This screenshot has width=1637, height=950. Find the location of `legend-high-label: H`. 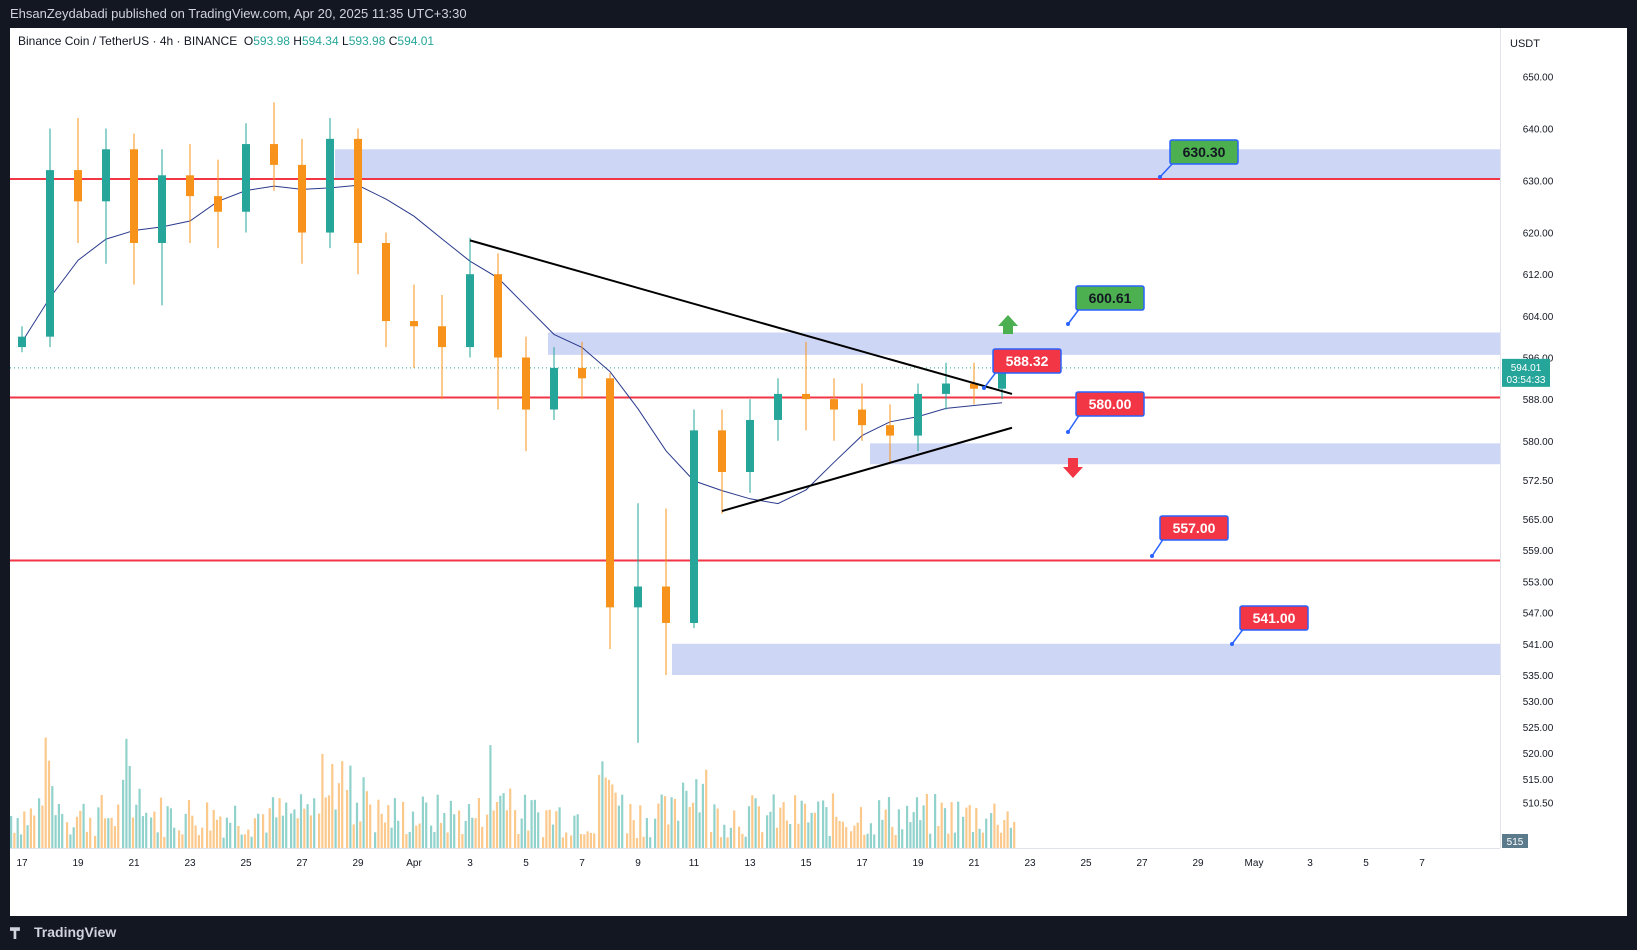

legend-high-label: H is located at coordinates (297, 41).